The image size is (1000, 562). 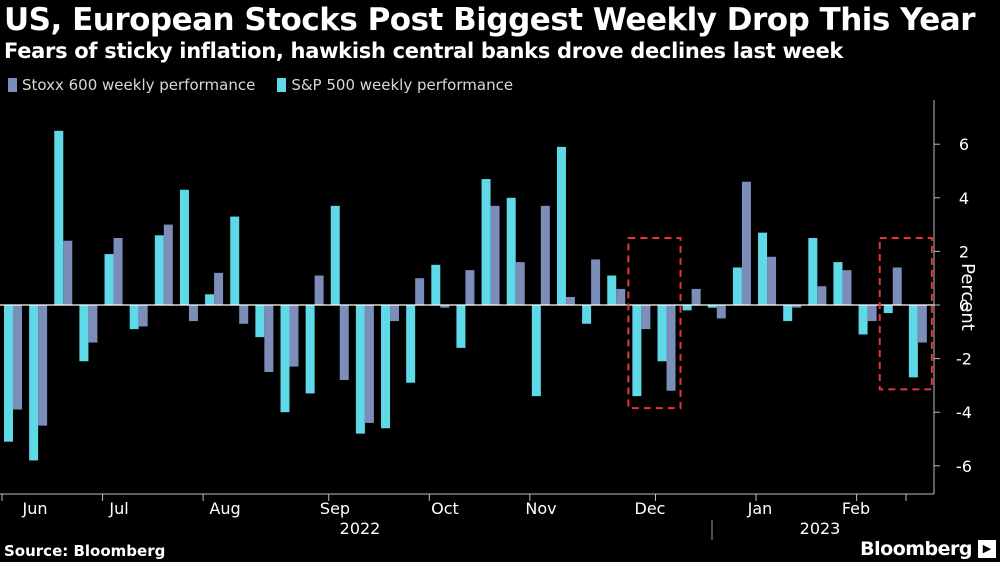 What do you see at coordinates (760, 508) in the screenshot?
I see `x-tick-label-month: Jan` at bounding box center [760, 508].